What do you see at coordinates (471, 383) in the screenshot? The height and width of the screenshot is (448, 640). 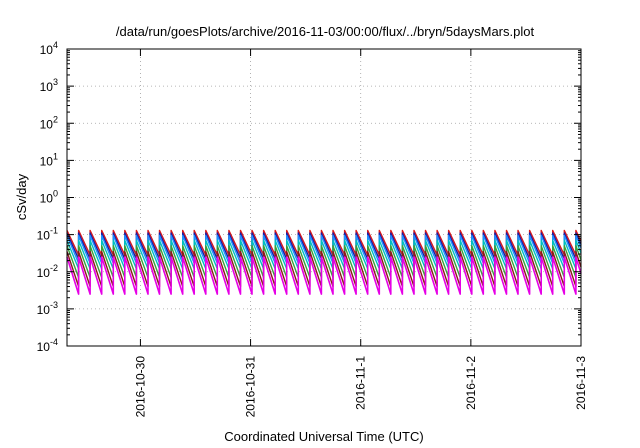 I see `x-tick-label: 2016-11-2` at bounding box center [471, 383].